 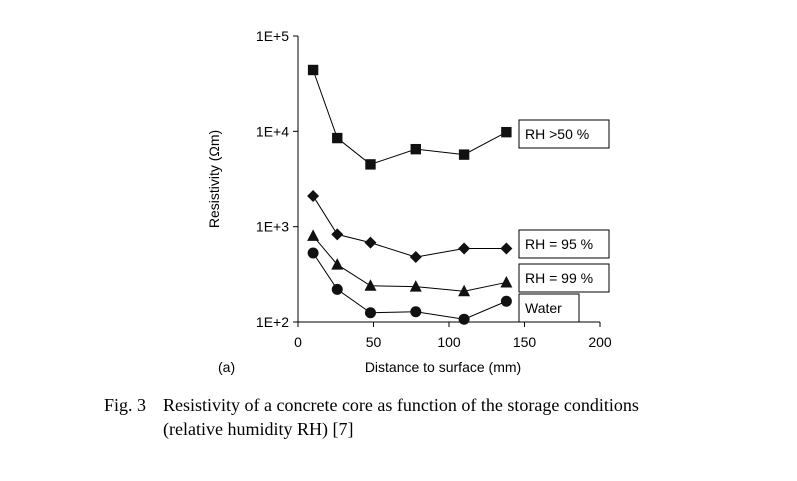 What do you see at coordinates (214, 179) in the screenshot?
I see `y-axis-title: Resistivity (Ωm)` at bounding box center [214, 179].